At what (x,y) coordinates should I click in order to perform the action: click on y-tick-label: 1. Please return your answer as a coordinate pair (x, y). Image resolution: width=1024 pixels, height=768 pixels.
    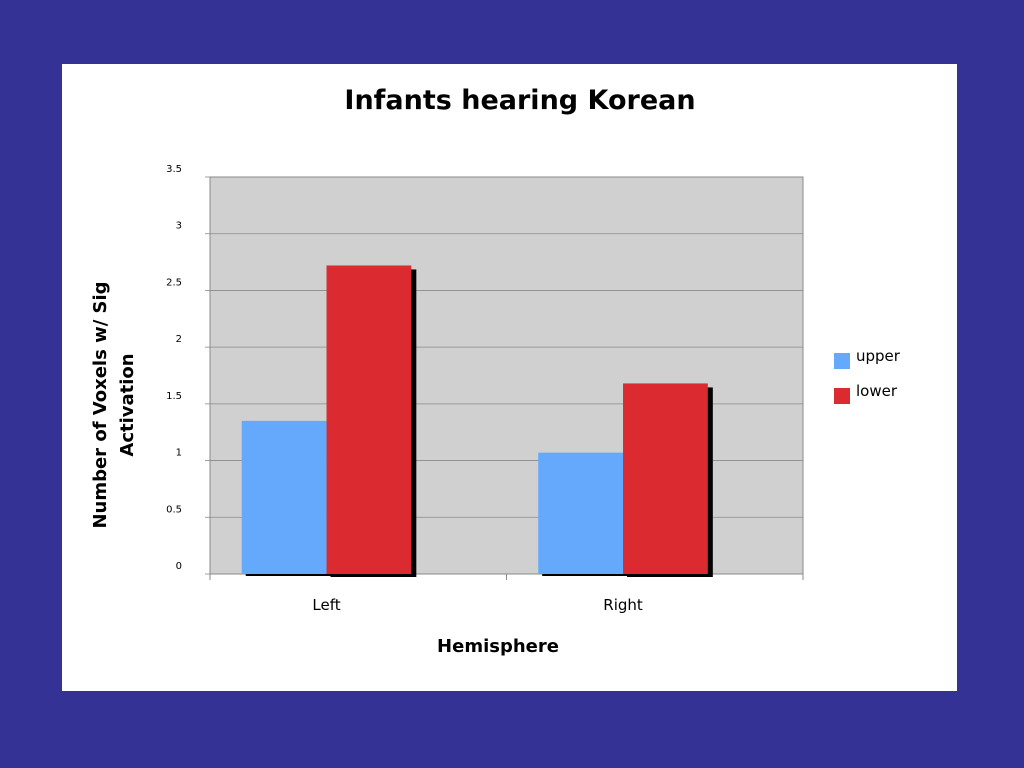
    Looking at the image, I should click on (179, 453).